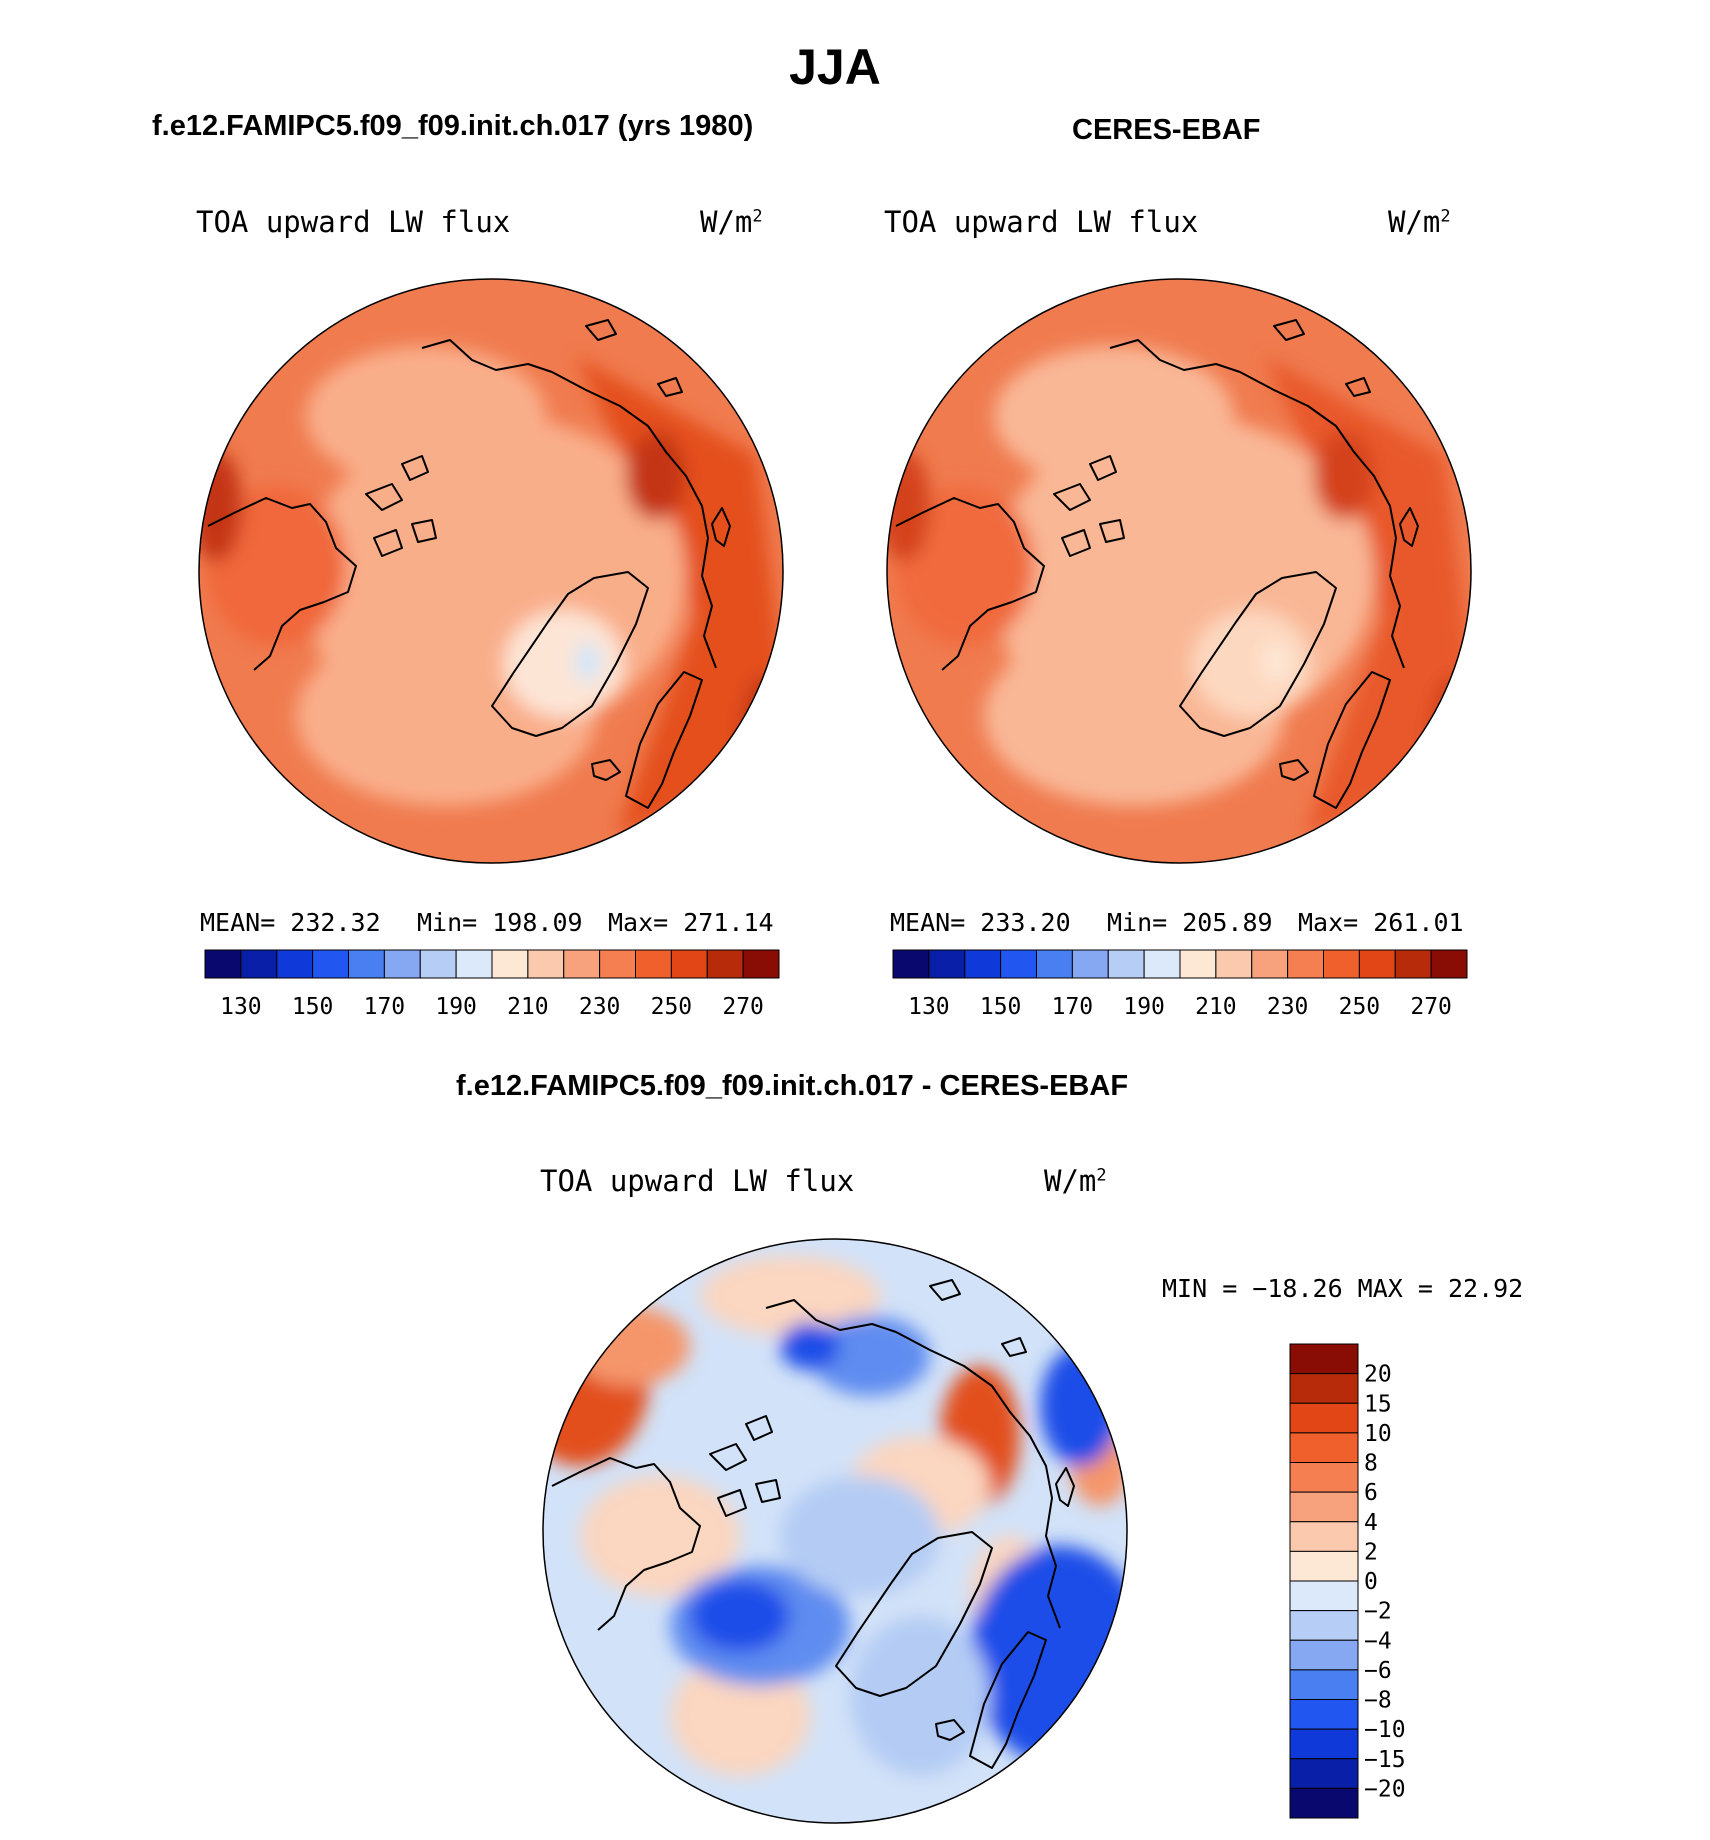 The width and height of the screenshot is (1710, 1840). I want to click on model-min-stat: Min= 198.09, so click(500, 922).